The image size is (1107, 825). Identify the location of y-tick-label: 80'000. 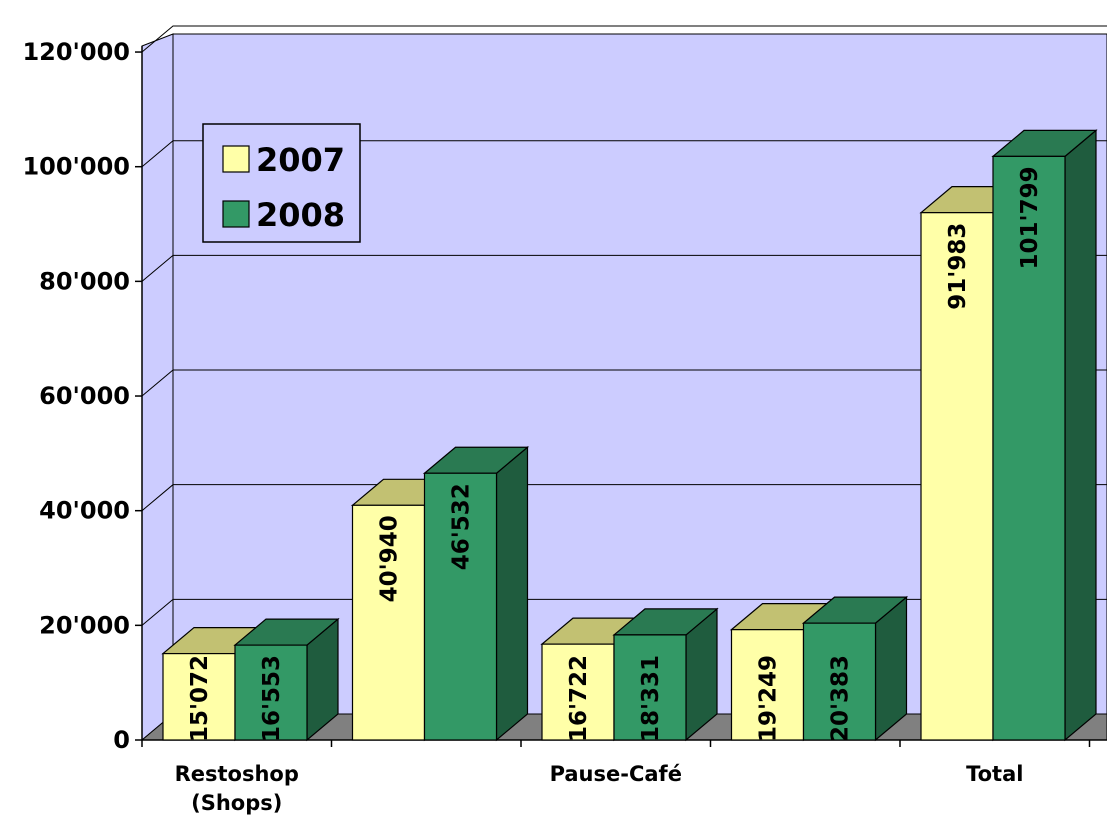
(84, 281).